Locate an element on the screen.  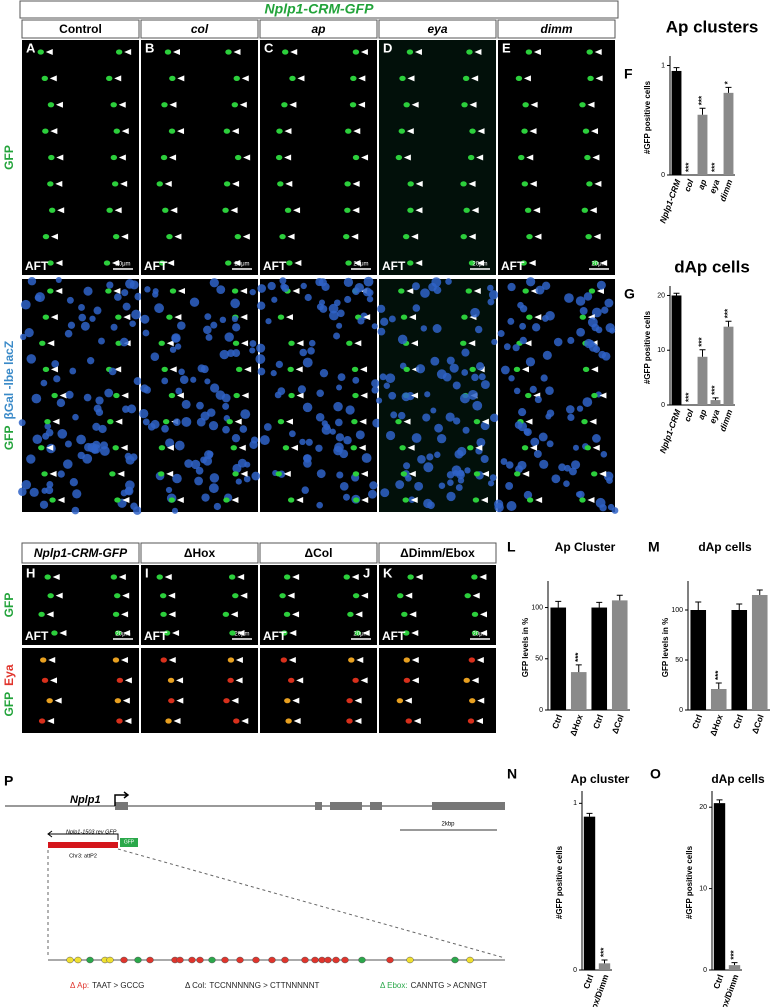
row-label-part: Eya is located at coordinates (9, 675).